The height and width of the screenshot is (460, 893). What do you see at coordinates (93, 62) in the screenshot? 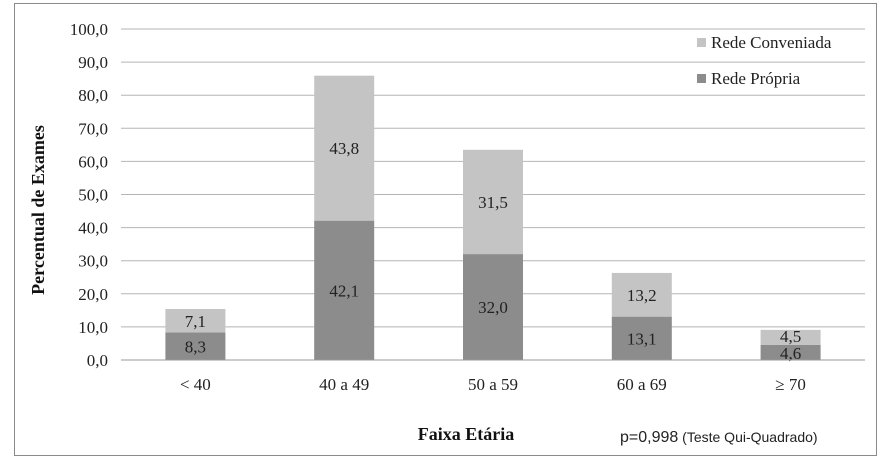
I see `y-tick-label: 90,0` at bounding box center [93, 62].